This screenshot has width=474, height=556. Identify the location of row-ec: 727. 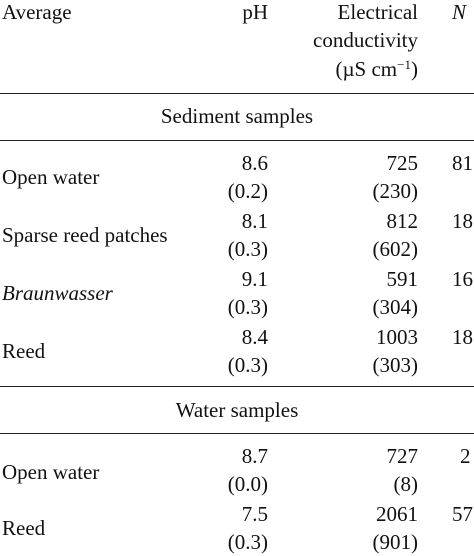
(402, 456).